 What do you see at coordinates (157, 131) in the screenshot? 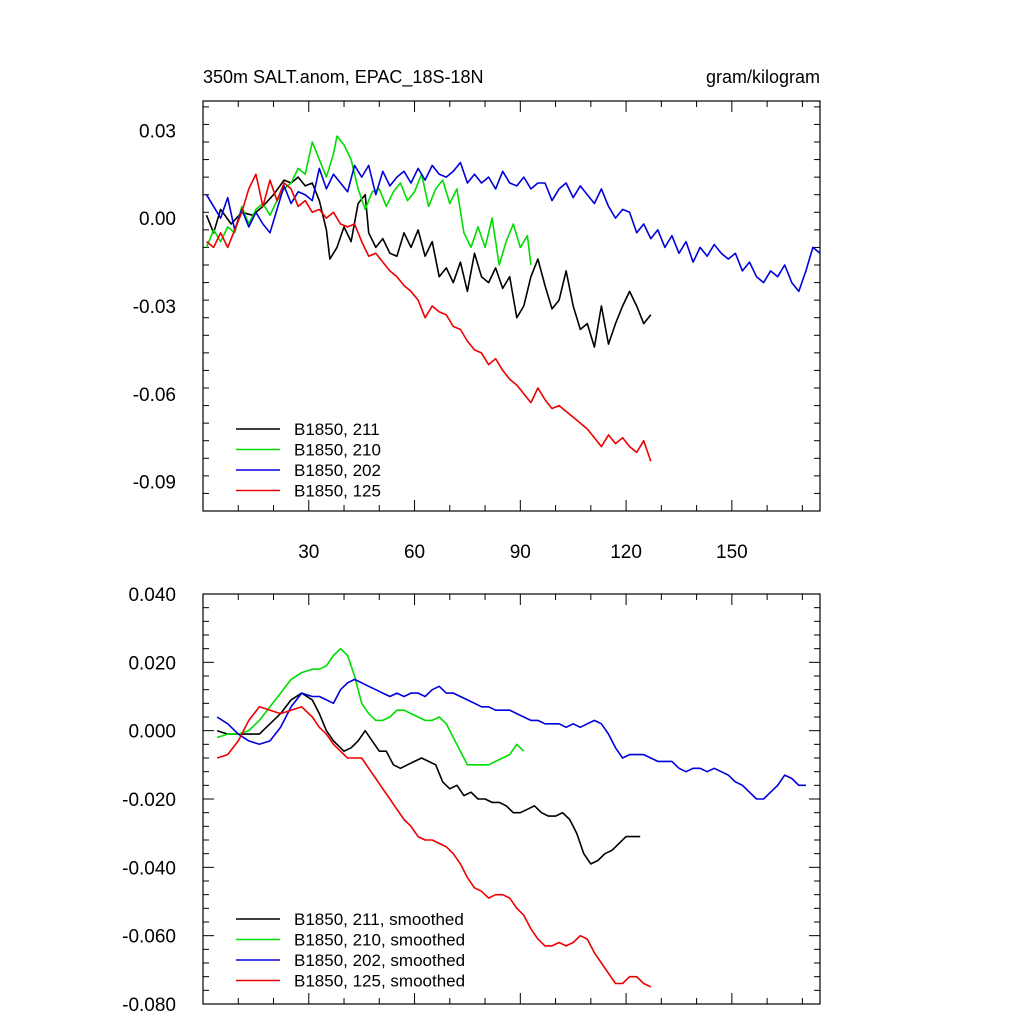
I see `y-tick-label: 0.03` at bounding box center [157, 131].